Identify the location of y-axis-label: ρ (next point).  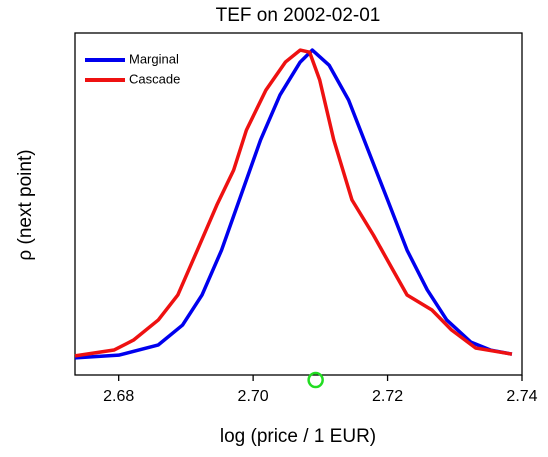
(25, 204).